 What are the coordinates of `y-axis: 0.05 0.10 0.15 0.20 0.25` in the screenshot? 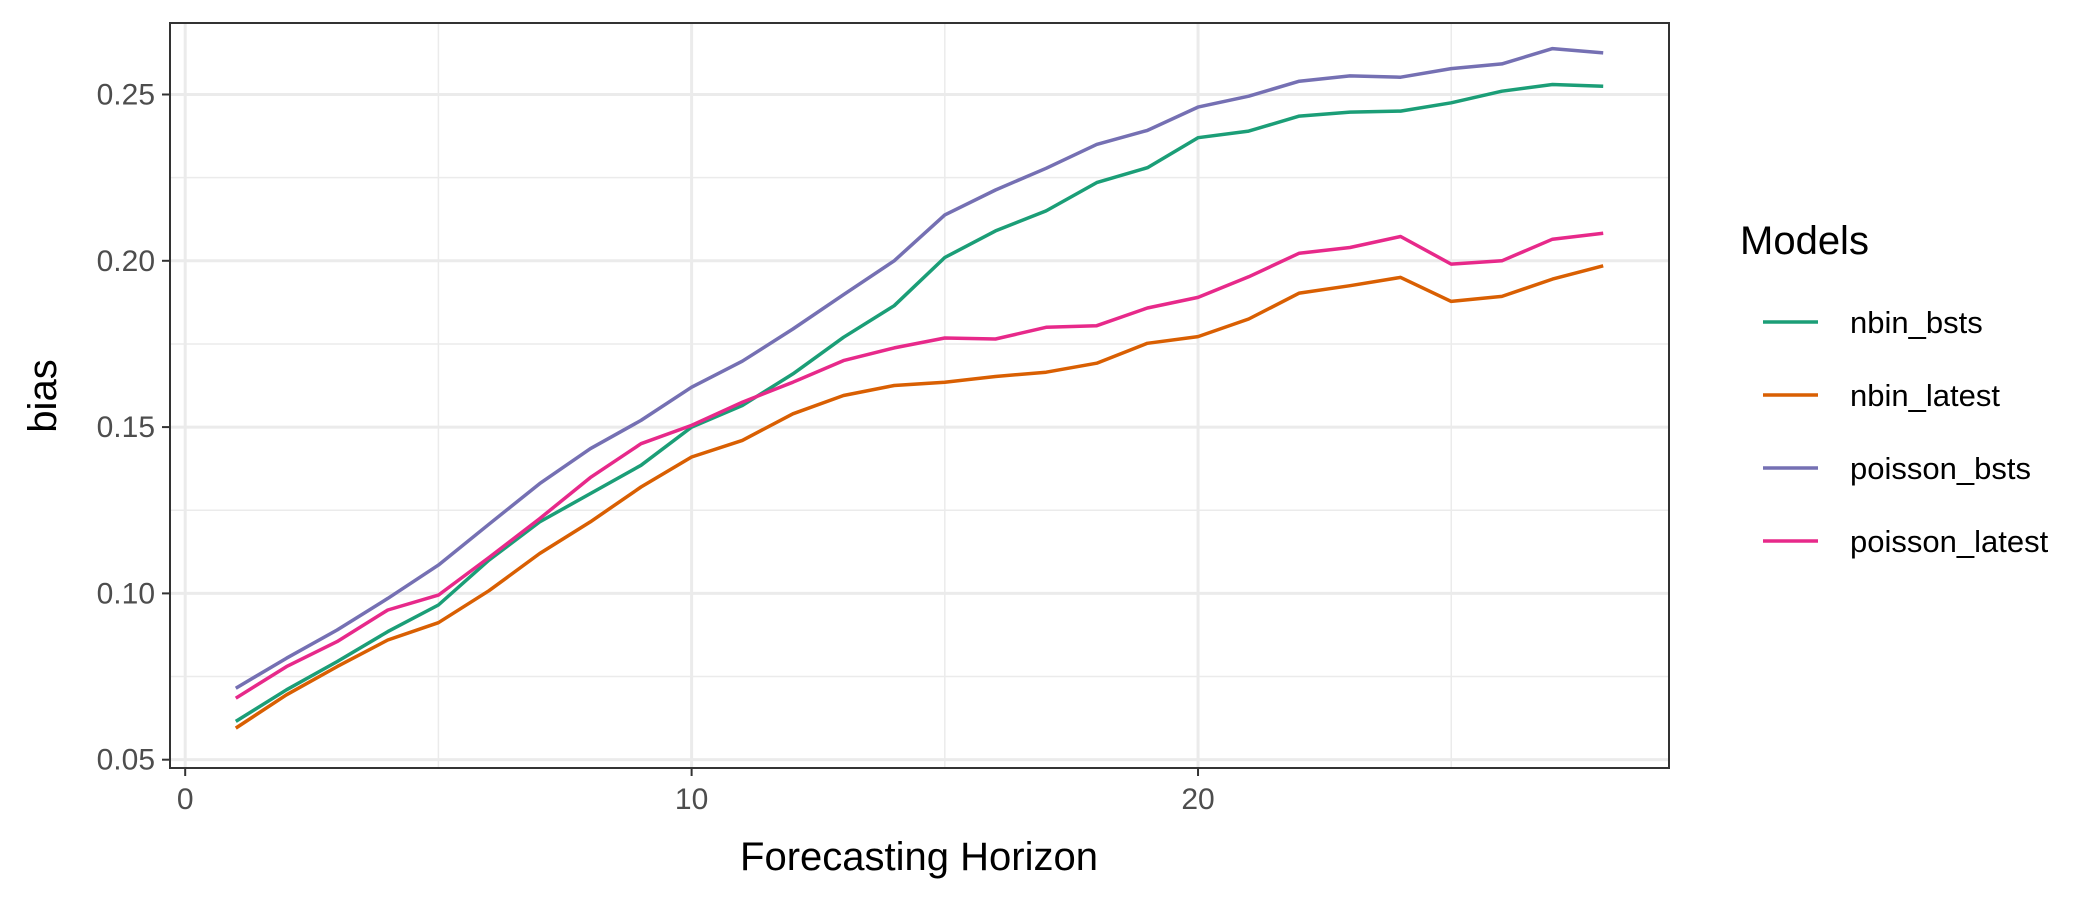 It's located at (133, 428).